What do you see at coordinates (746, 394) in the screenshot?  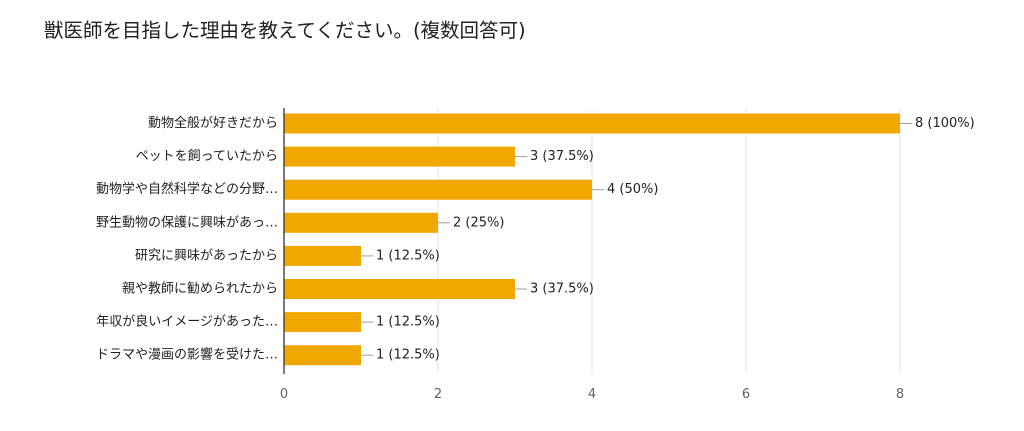 I see `x-tick-label: 6` at bounding box center [746, 394].